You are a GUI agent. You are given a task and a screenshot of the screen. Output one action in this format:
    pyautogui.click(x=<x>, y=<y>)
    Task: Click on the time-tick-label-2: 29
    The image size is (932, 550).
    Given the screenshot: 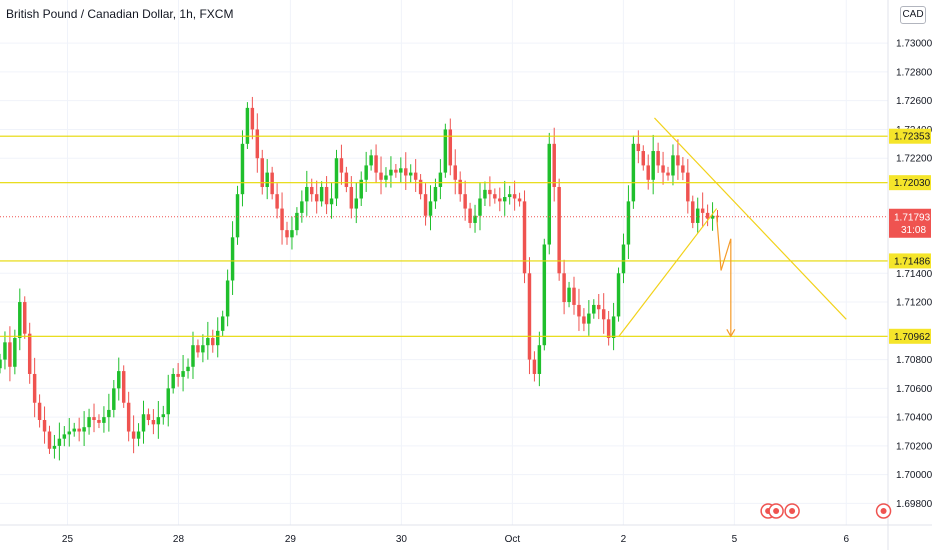 What is the action you would take?
    pyautogui.click(x=291, y=539)
    